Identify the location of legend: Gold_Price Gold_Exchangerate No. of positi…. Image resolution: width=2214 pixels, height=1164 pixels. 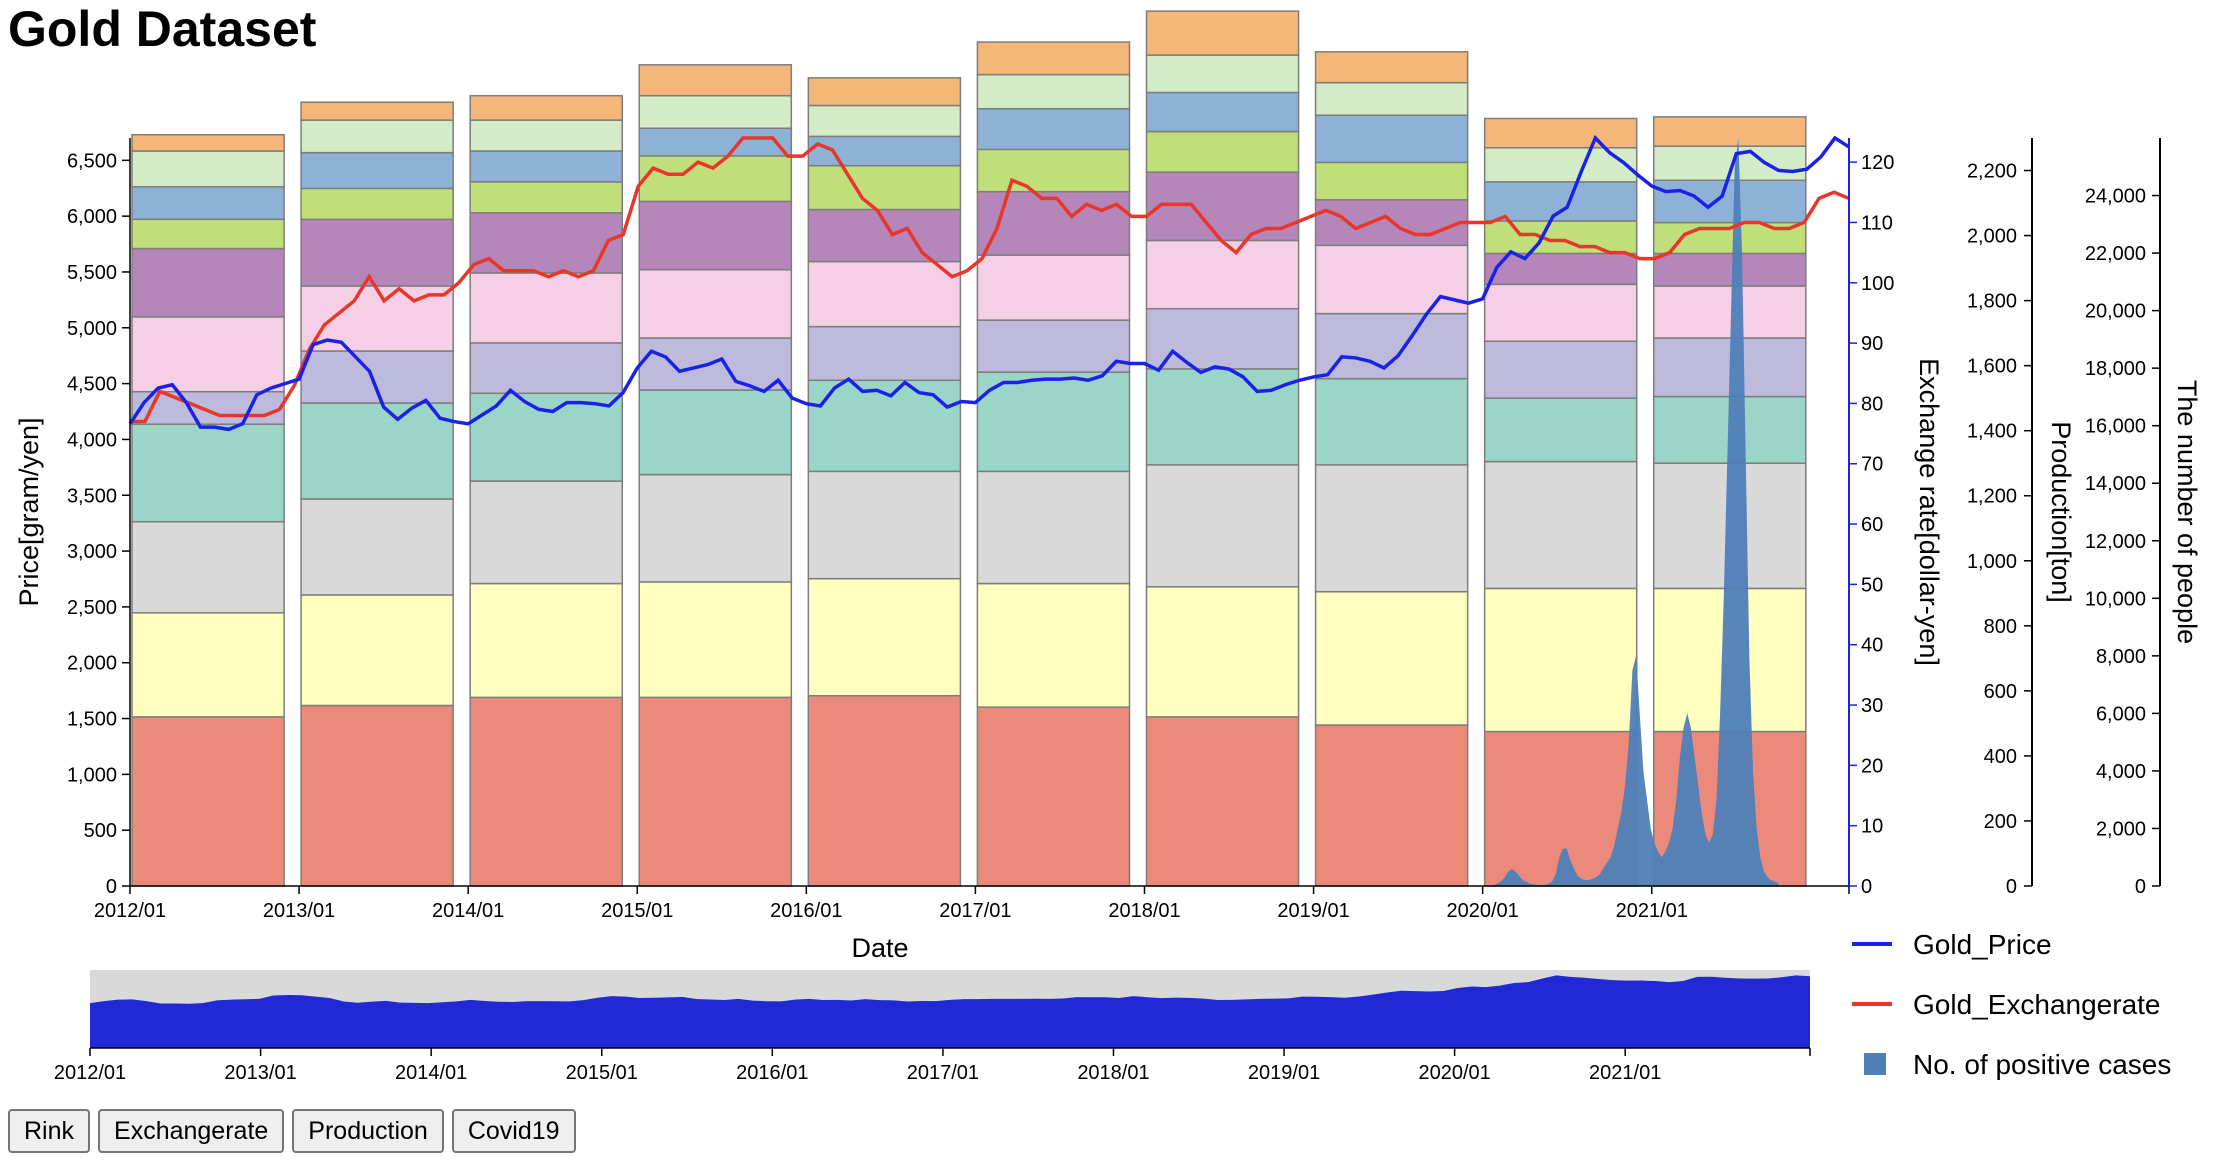
(2011, 1004).